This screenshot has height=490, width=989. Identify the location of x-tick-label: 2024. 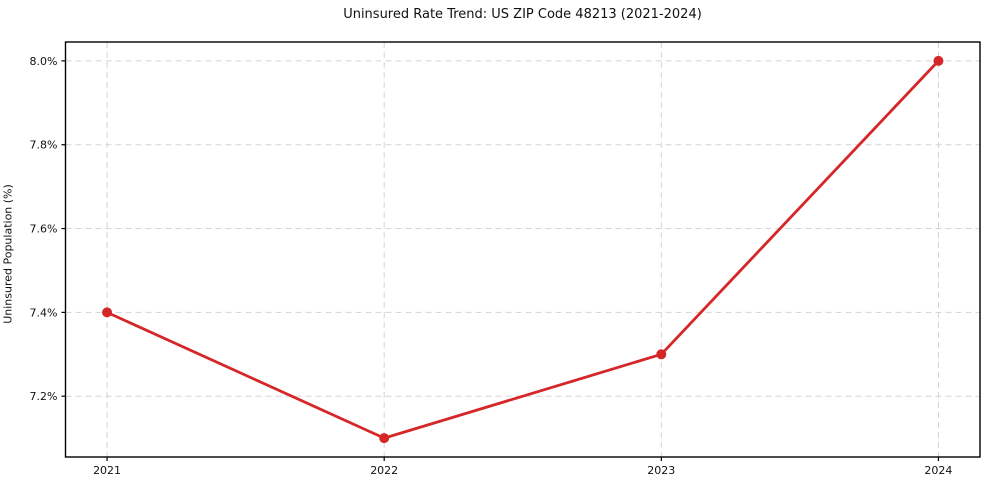
(938, 470).